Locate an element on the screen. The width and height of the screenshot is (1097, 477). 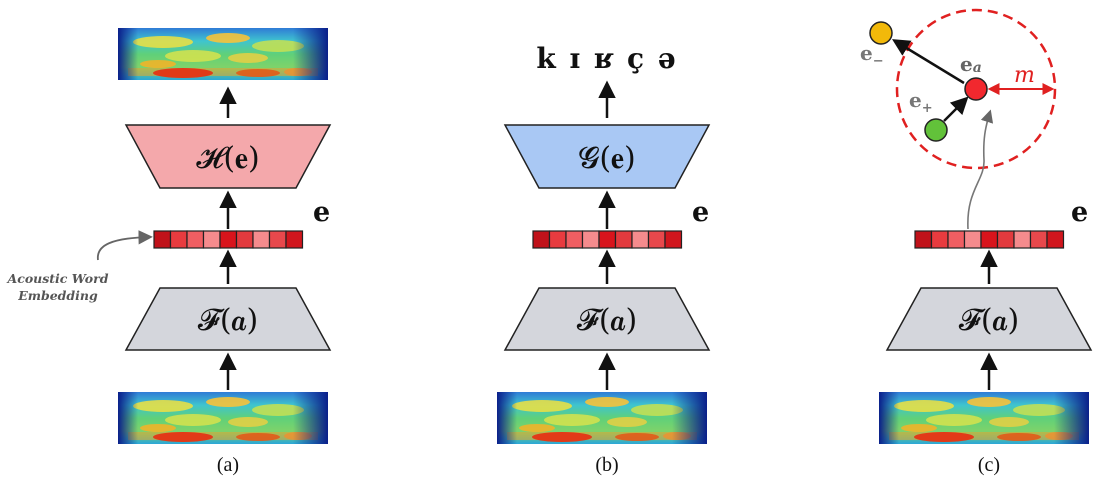
anchor-point is located at coordinates (976, 89).